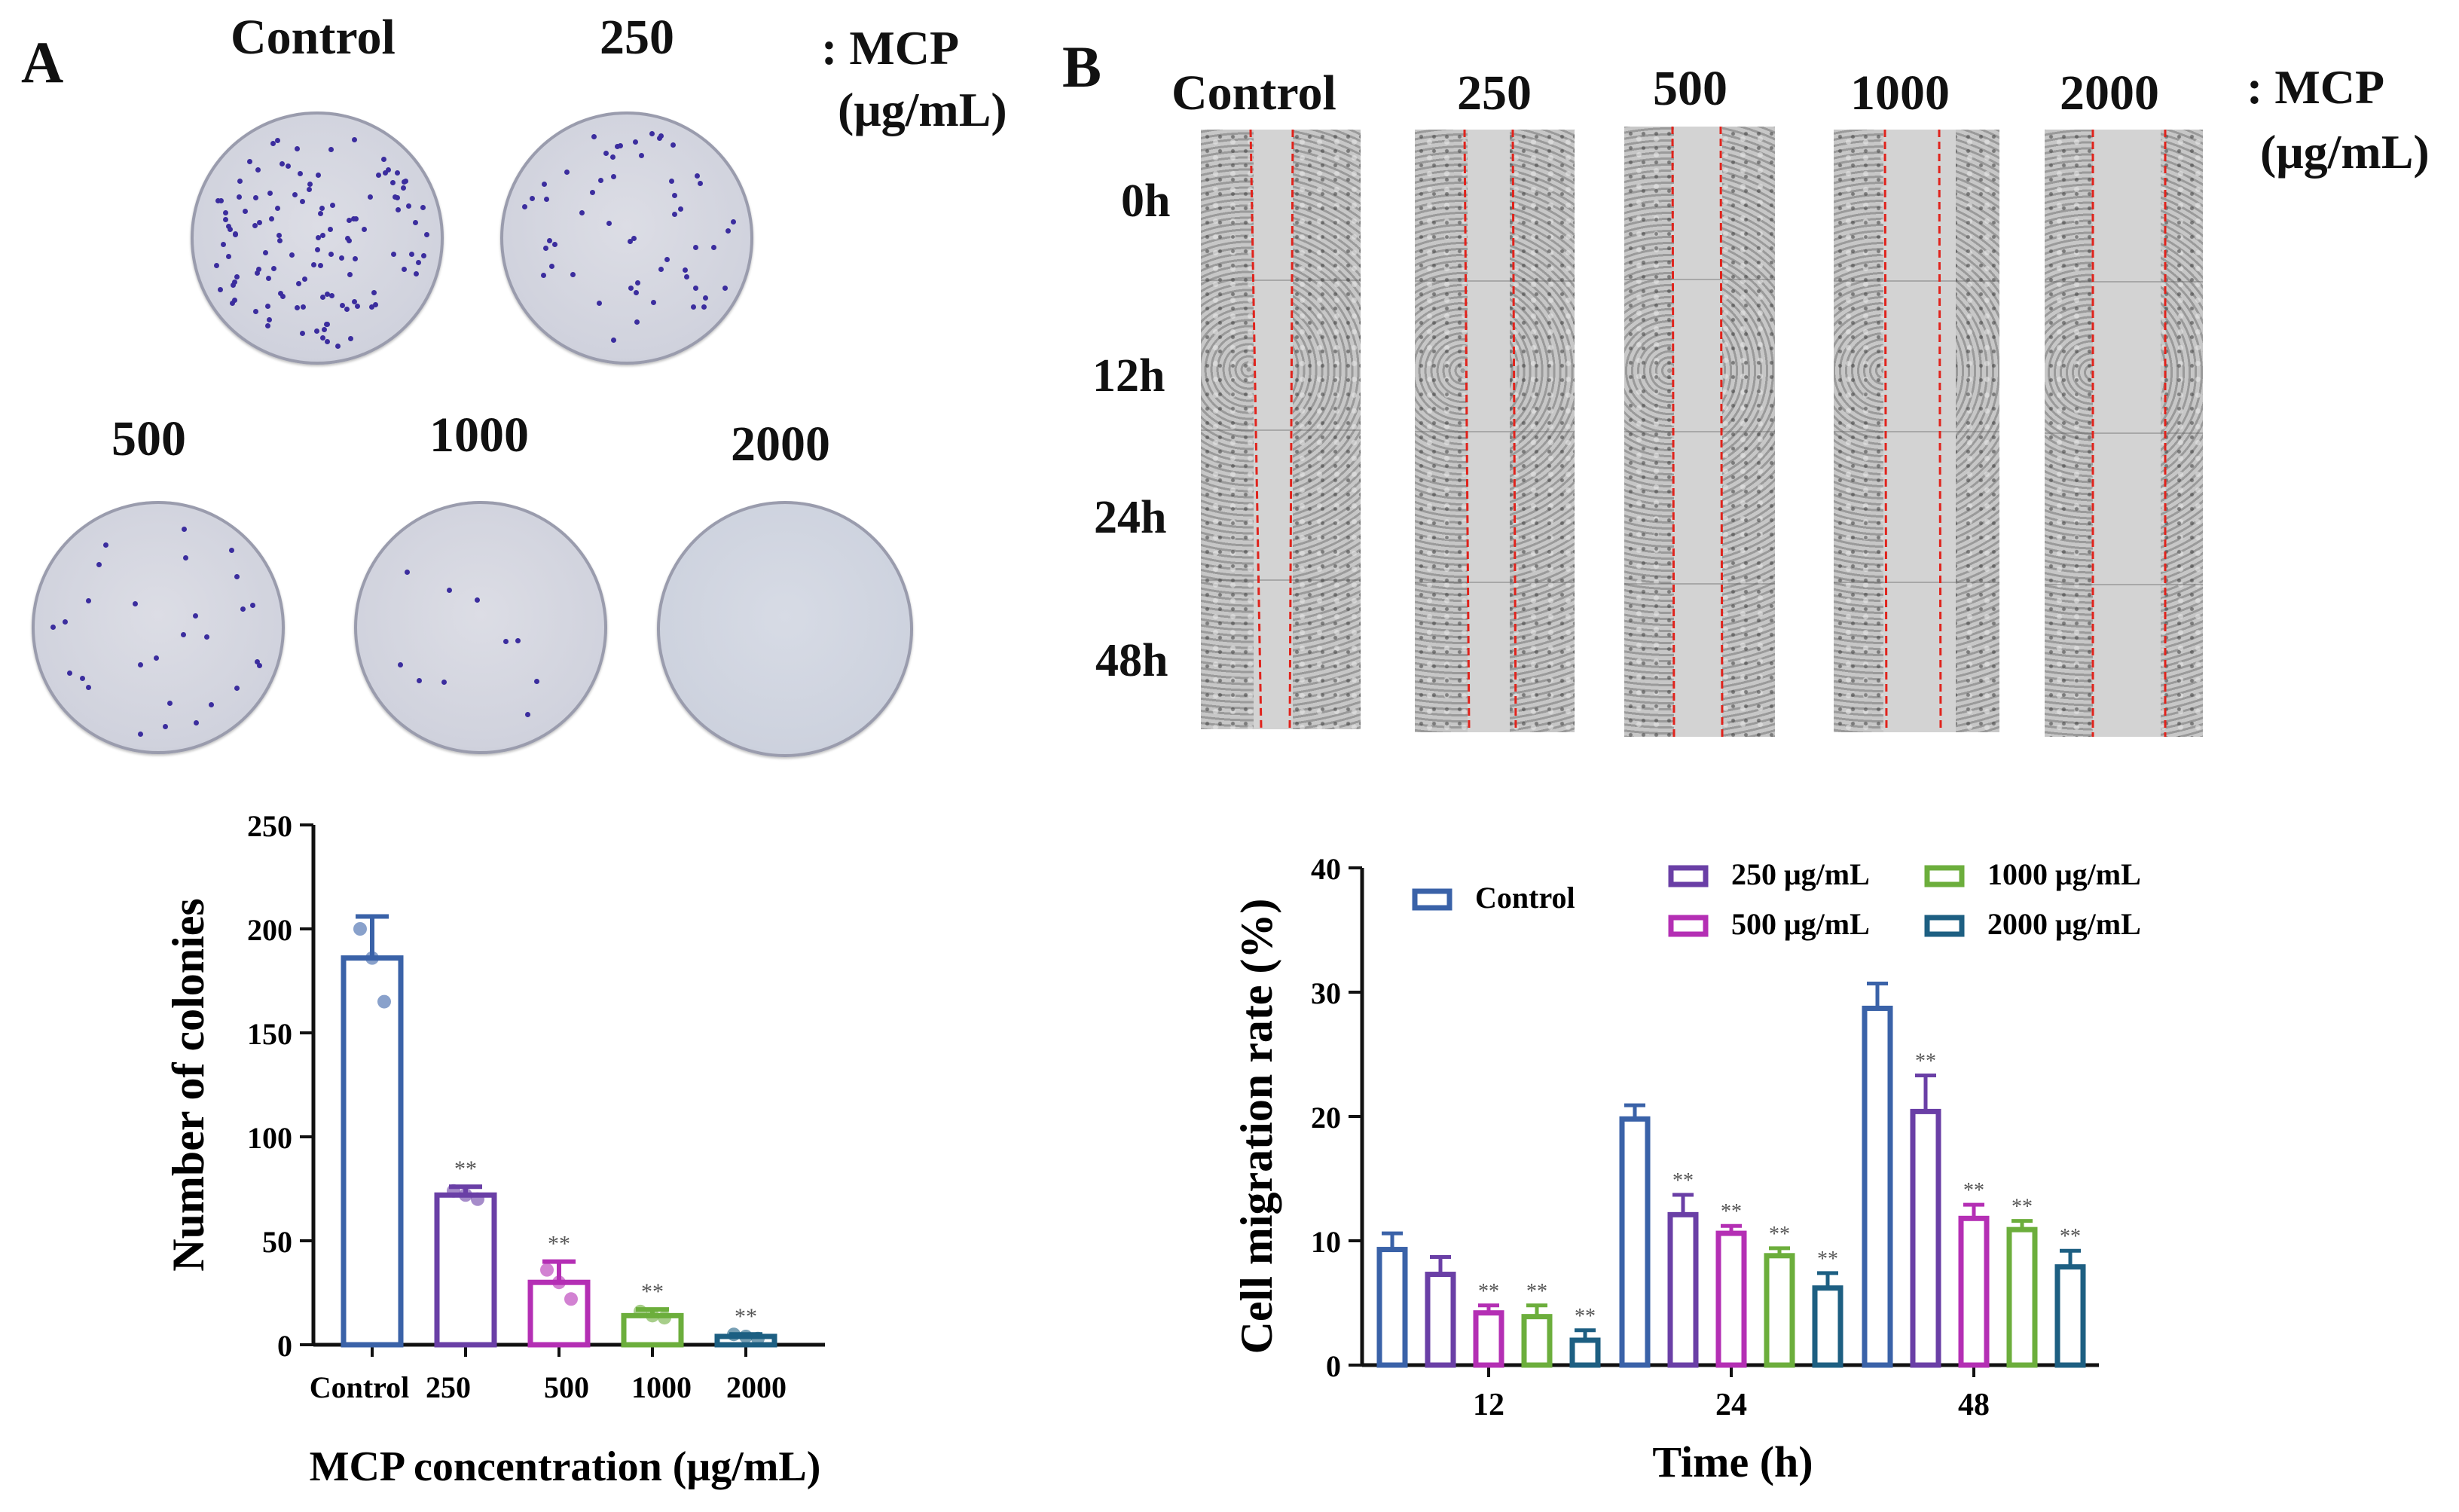  What do you see at coordinates (2109, 93) in the screenshot?
I see `wound-label-2000: 2000` at bounding box center [2109, 93].